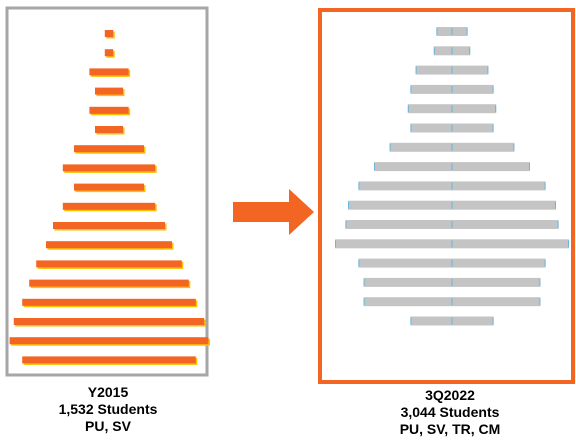 The height and width of the screenshot is (445, 576). Describe the element at coordinates (108, 392) in the screenshot. I see `left-caption-period: Y2015` at that location.